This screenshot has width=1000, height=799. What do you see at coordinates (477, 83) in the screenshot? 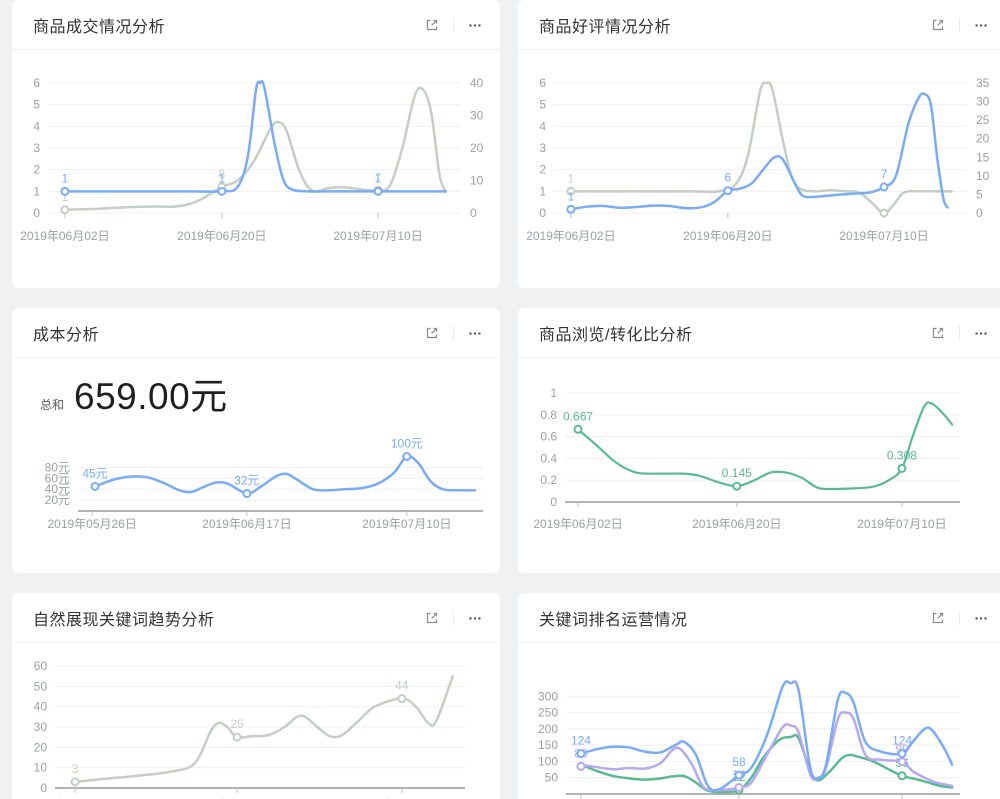
I see `y2-axis-label: 40` at bounding box center [477, 83].